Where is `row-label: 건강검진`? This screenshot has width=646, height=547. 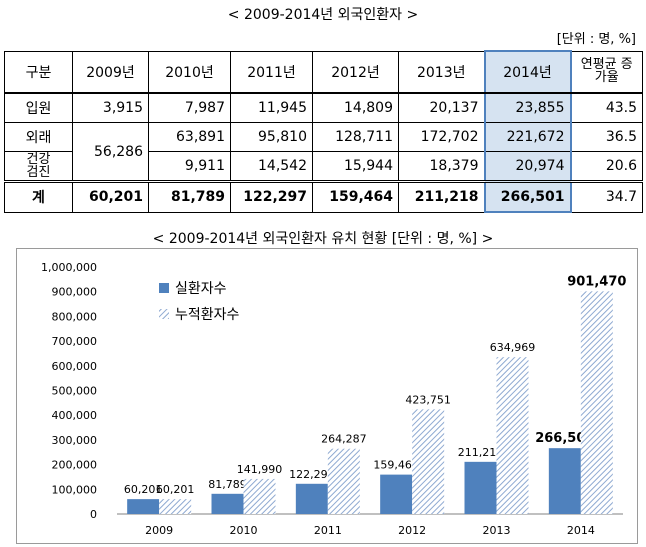 row-label: 건강검진 is located at coordinates (38, 166).